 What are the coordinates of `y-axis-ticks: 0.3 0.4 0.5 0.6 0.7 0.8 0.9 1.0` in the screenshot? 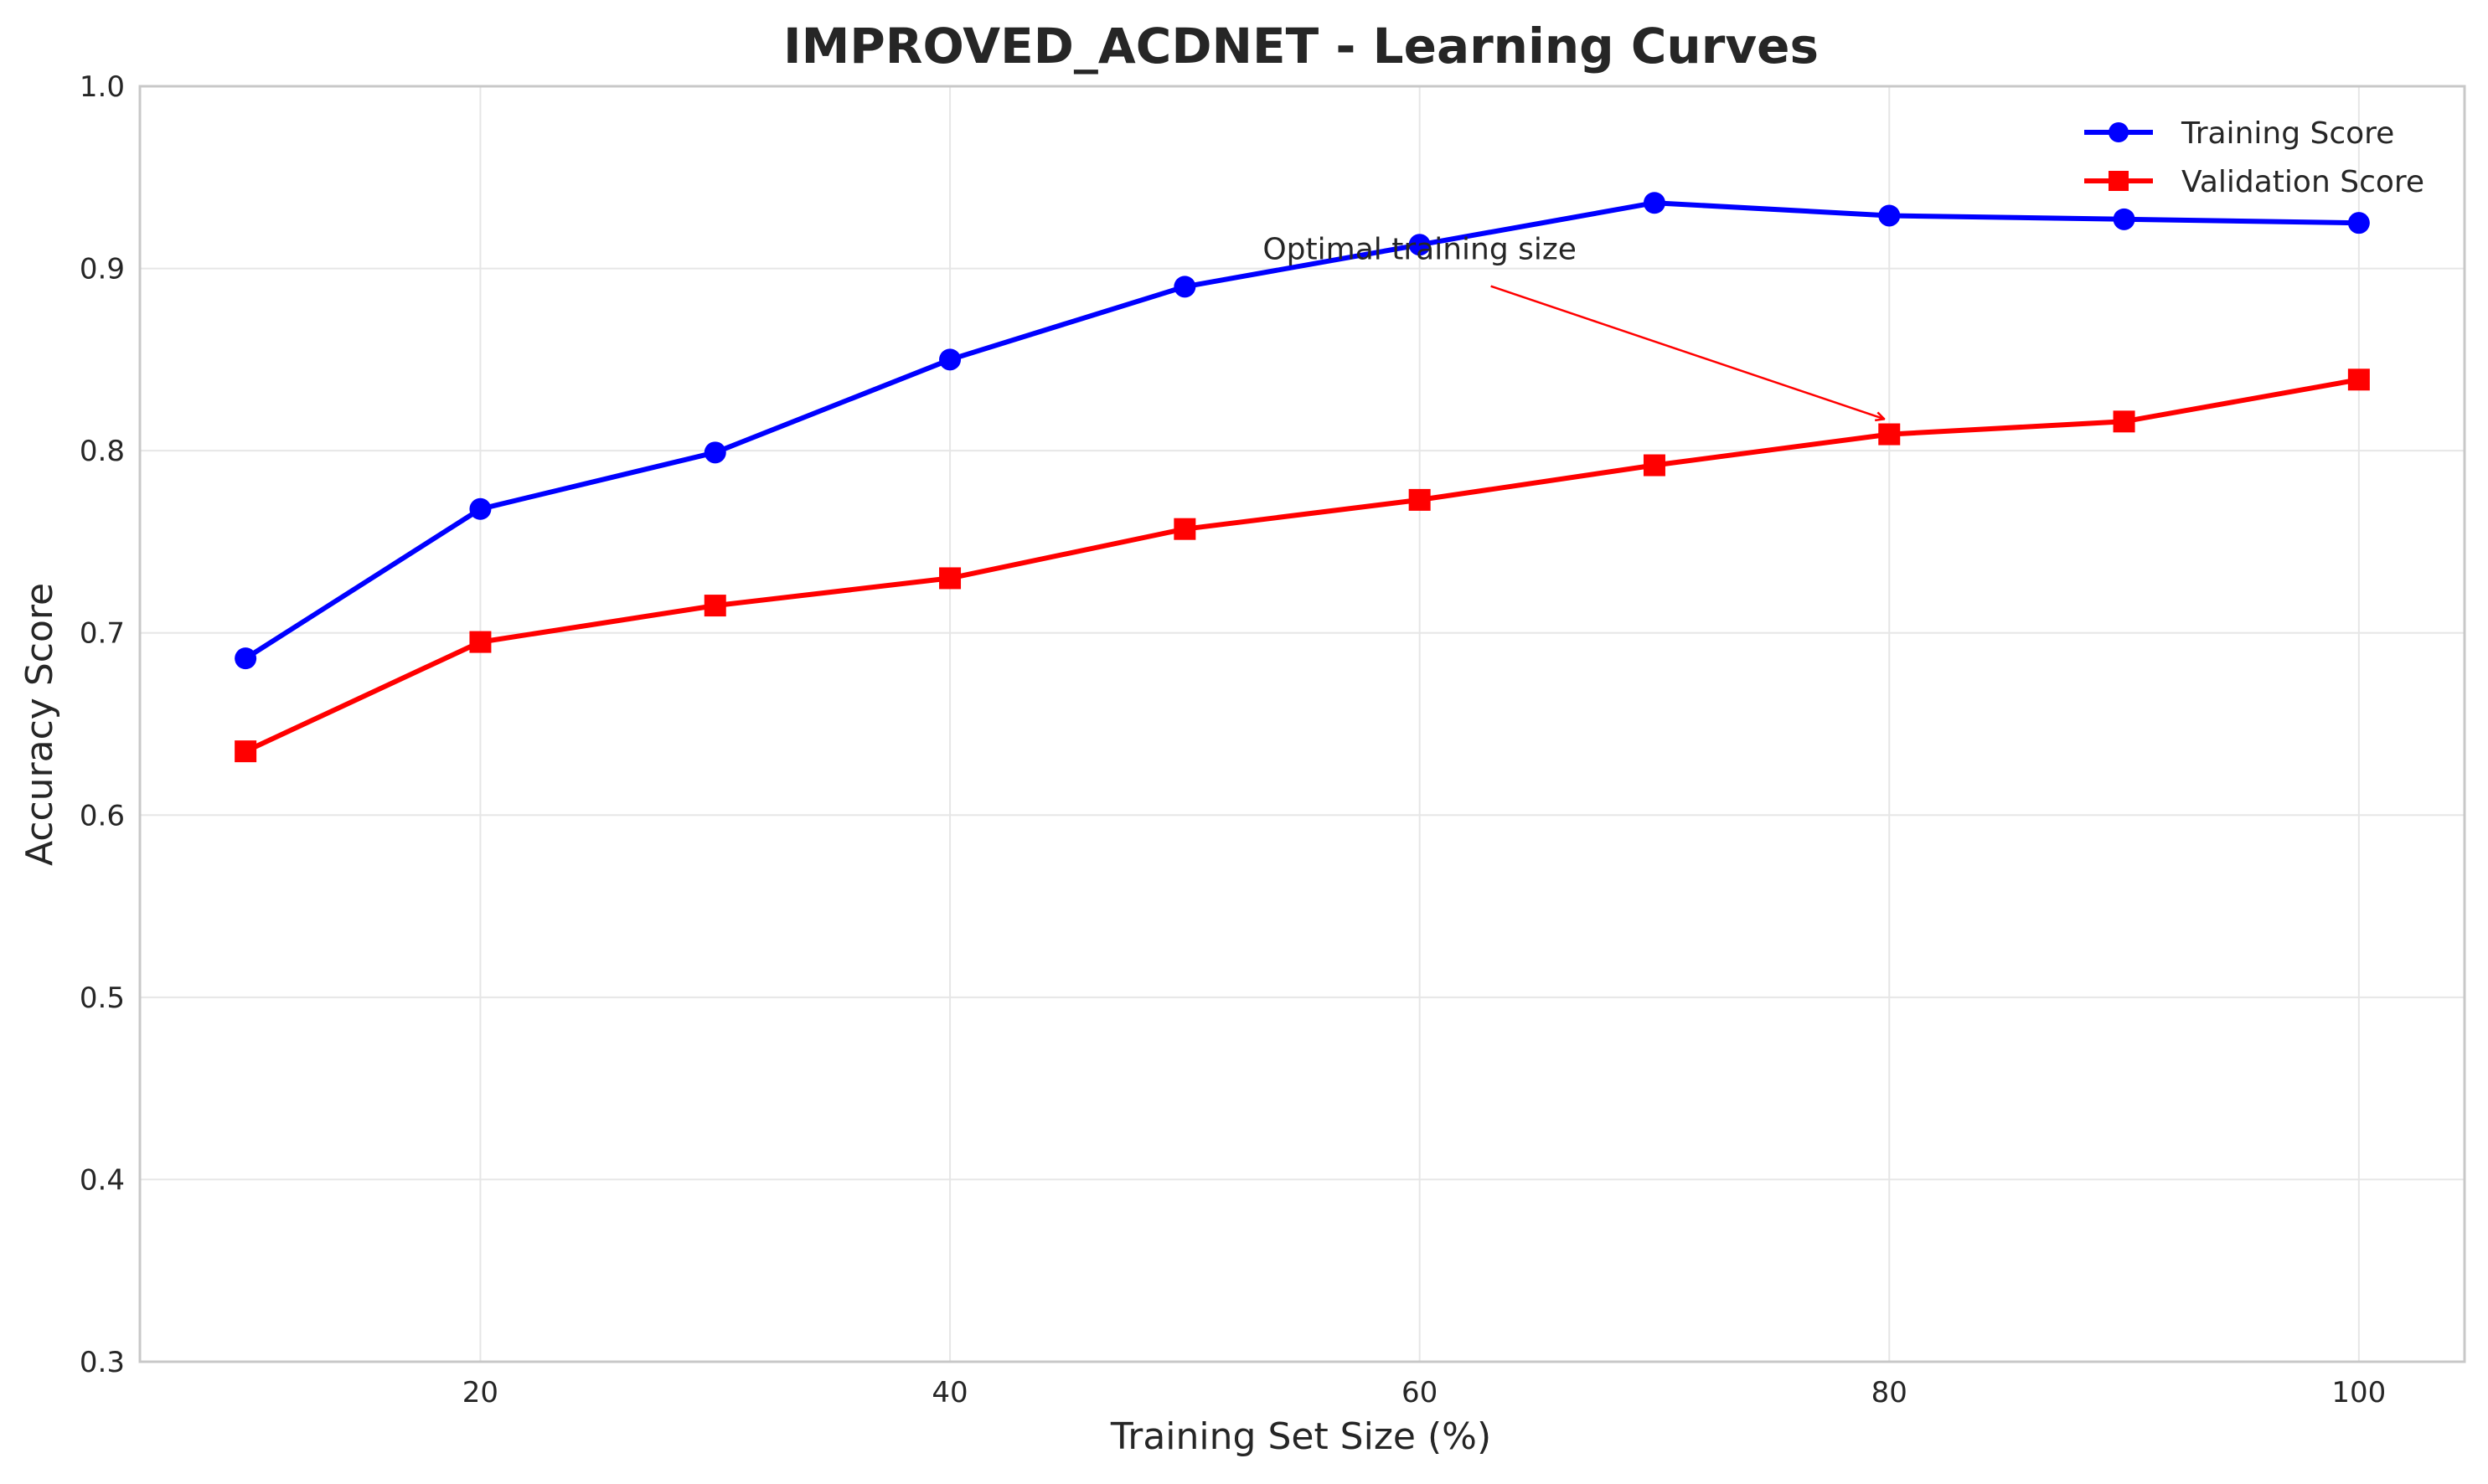 It's located at (102, 724).